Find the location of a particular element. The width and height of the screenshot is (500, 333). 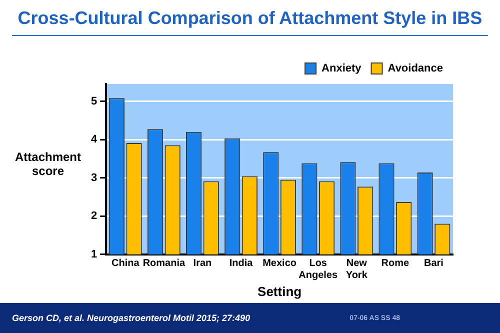

x-tick-label: Bari is located at coordinates (434, 264).